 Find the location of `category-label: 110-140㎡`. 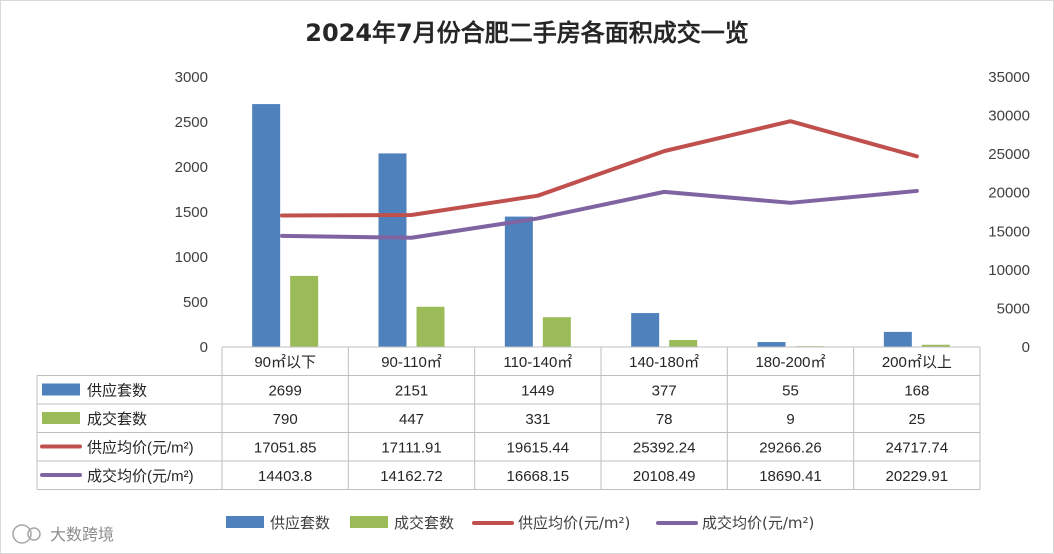

category-label: 110-140㎡ is located at coordinates (537, 362).